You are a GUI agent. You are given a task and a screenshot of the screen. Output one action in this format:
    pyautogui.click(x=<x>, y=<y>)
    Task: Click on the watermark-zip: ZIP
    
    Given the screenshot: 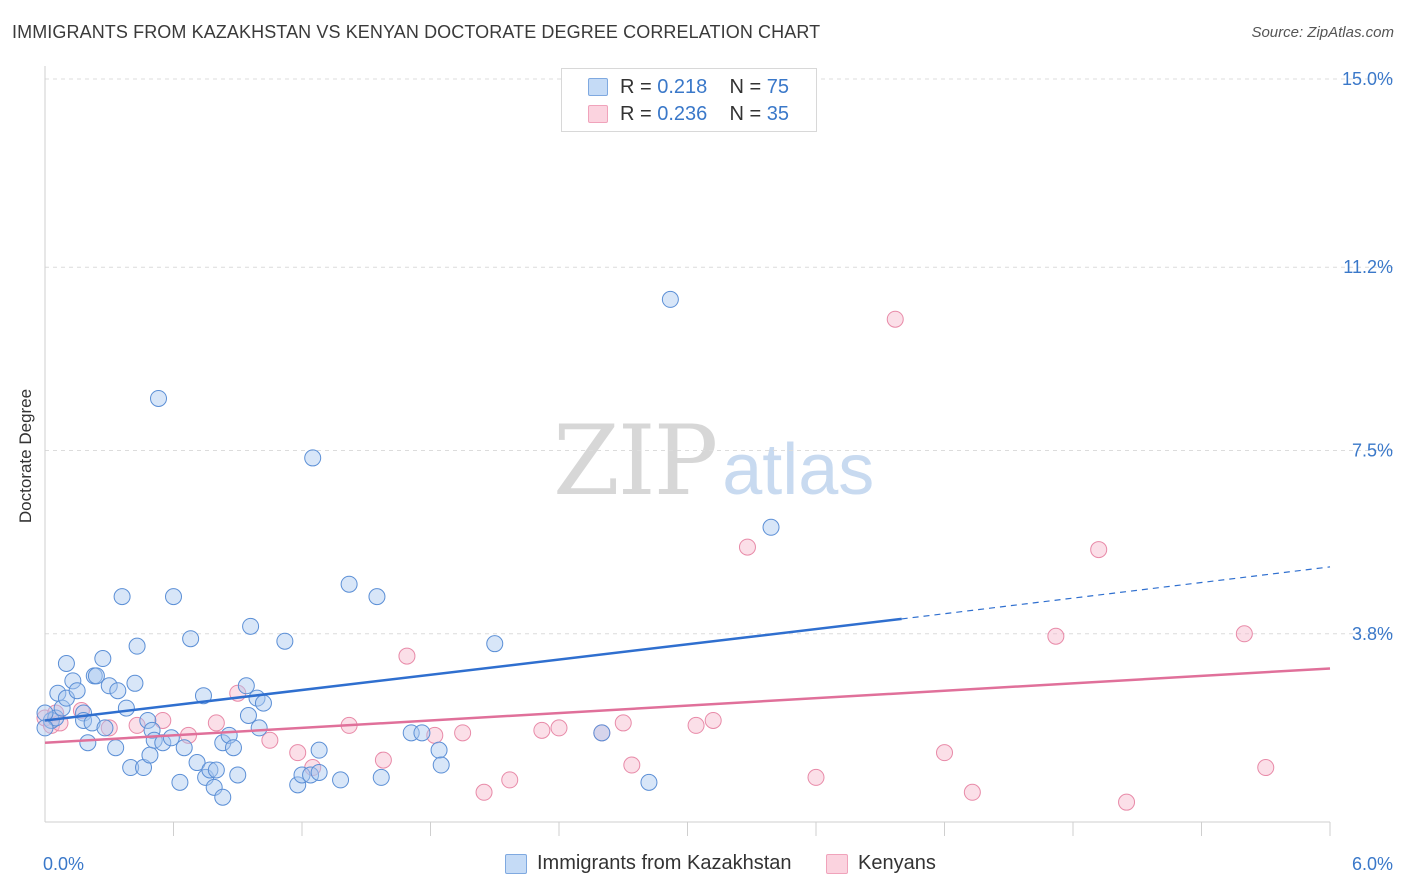 What is the action you would take?
    pyautogui.click(x=635, y=461)
    